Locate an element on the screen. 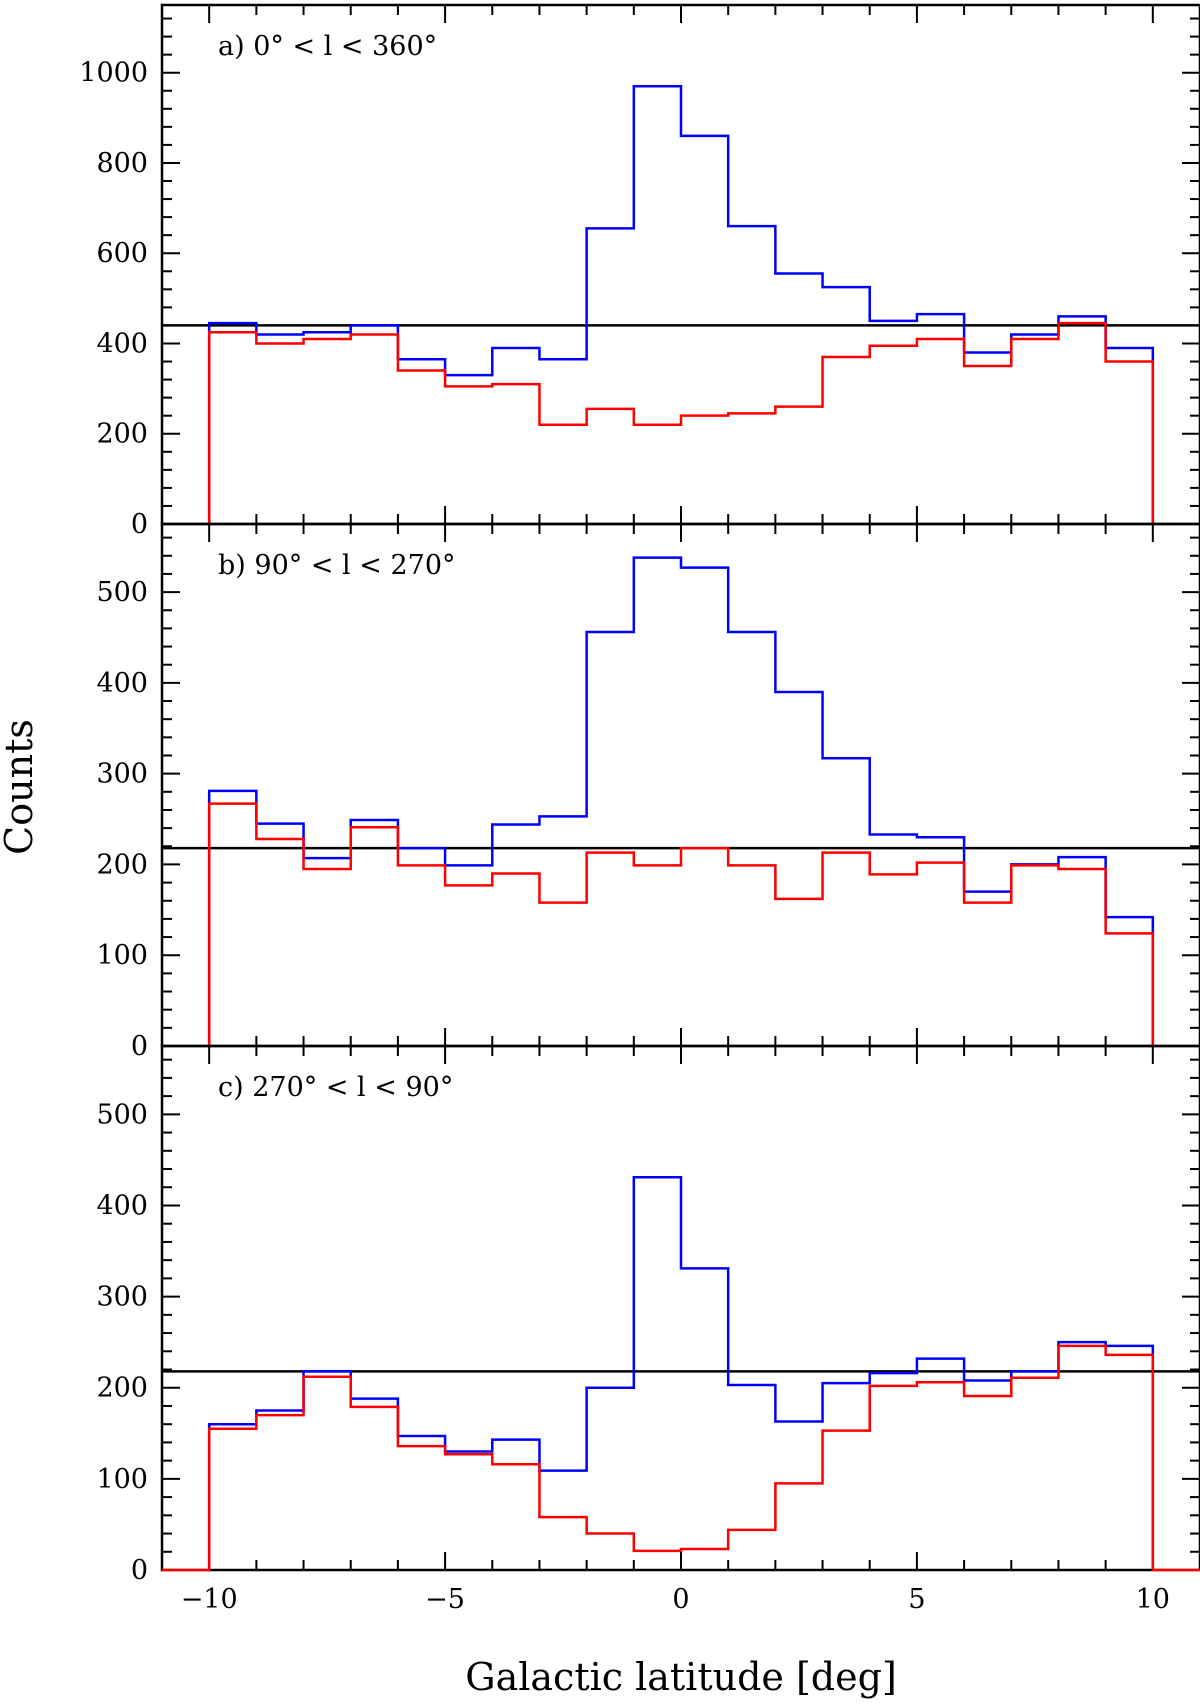 This screenshot has height=1706, width=1200. panel-label: c) 270° < l < 90° is located at coordinates (335, 1087).